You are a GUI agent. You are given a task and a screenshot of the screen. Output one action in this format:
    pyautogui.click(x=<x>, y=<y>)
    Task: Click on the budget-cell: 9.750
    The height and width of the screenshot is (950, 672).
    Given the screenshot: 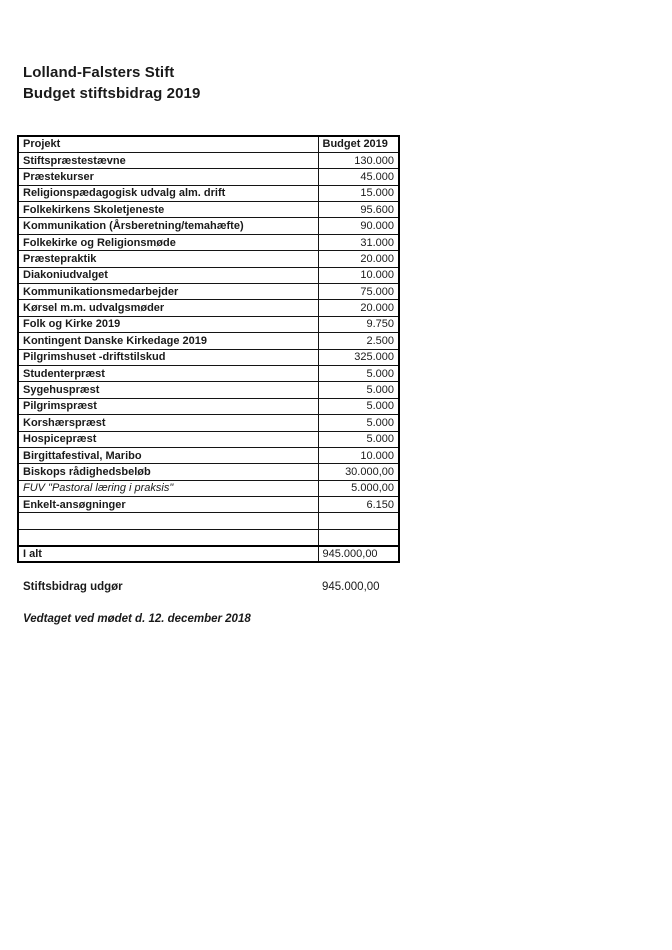 What is the action you would take?
    pyautogui.click(x=358, y=324)
    